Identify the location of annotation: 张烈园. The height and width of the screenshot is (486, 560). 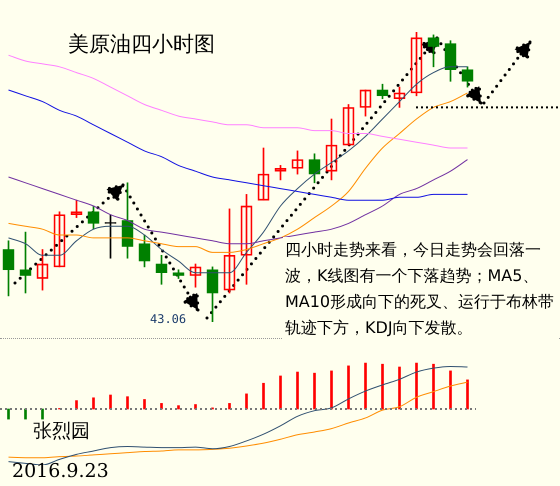
(61, 431).